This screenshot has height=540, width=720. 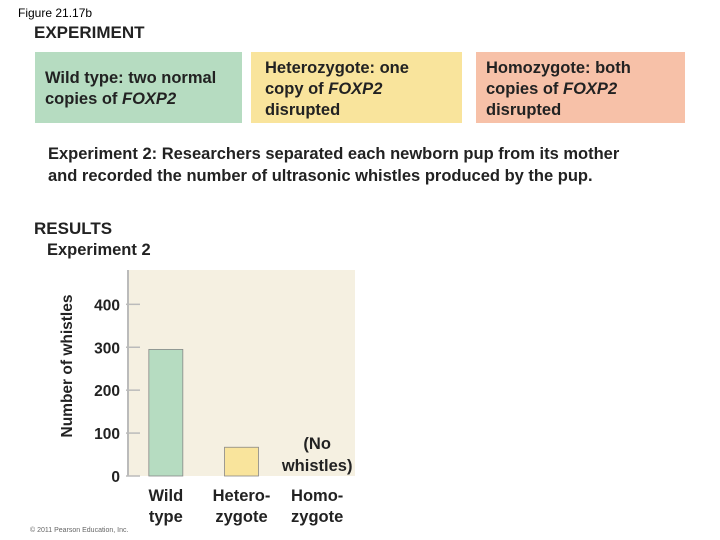 I want to click on box-text: Wild type: two normal copies of, so click(x=131, y=88).